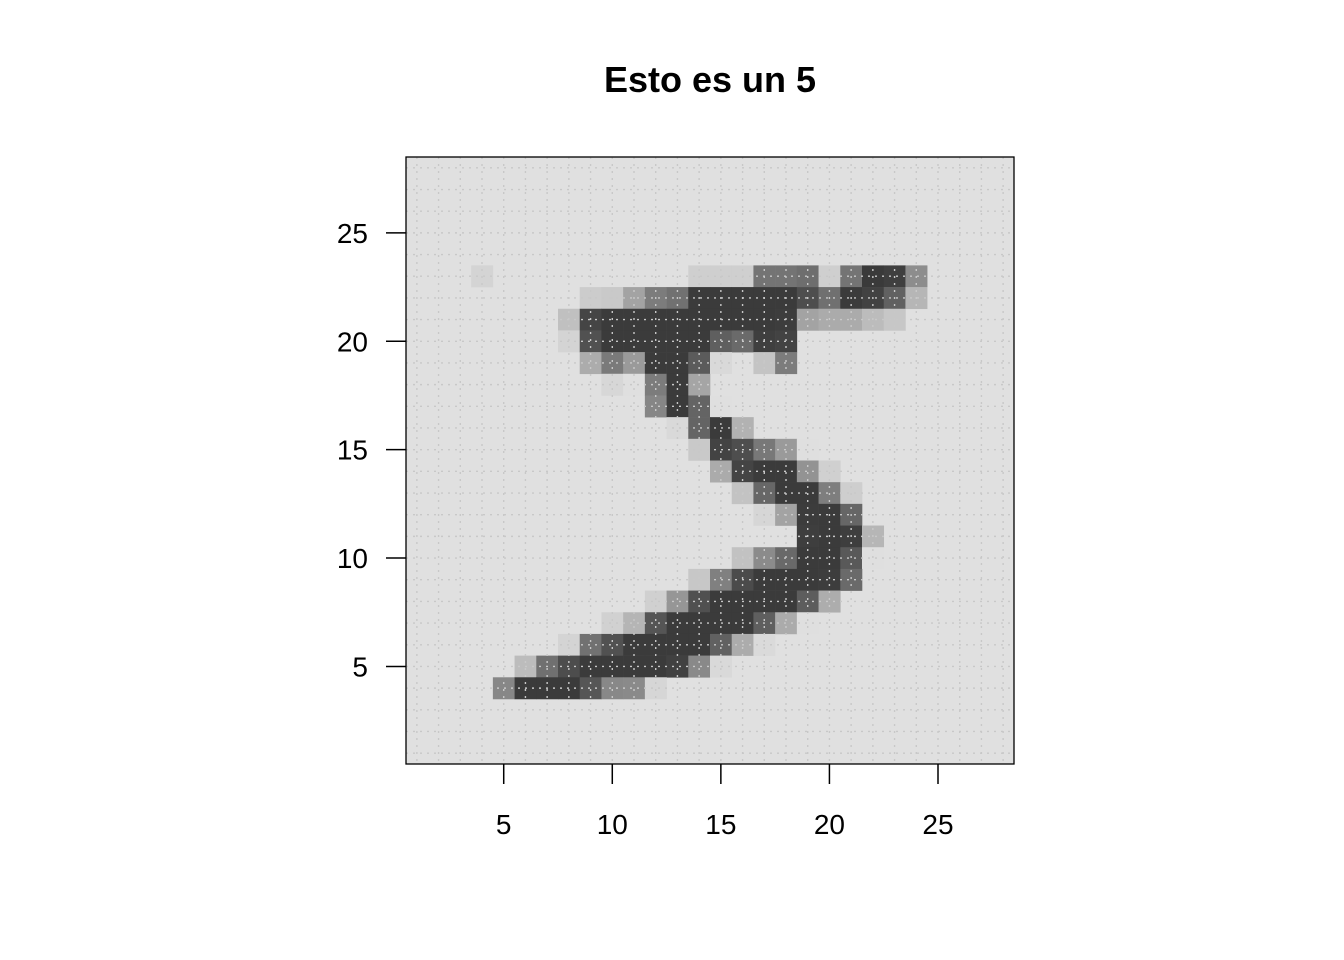 The width and height of the screenshot is (1344, 960). Describe the element at coordinates (720, 824) in the screenshot. I see `x-tick-label: 15` at that location.